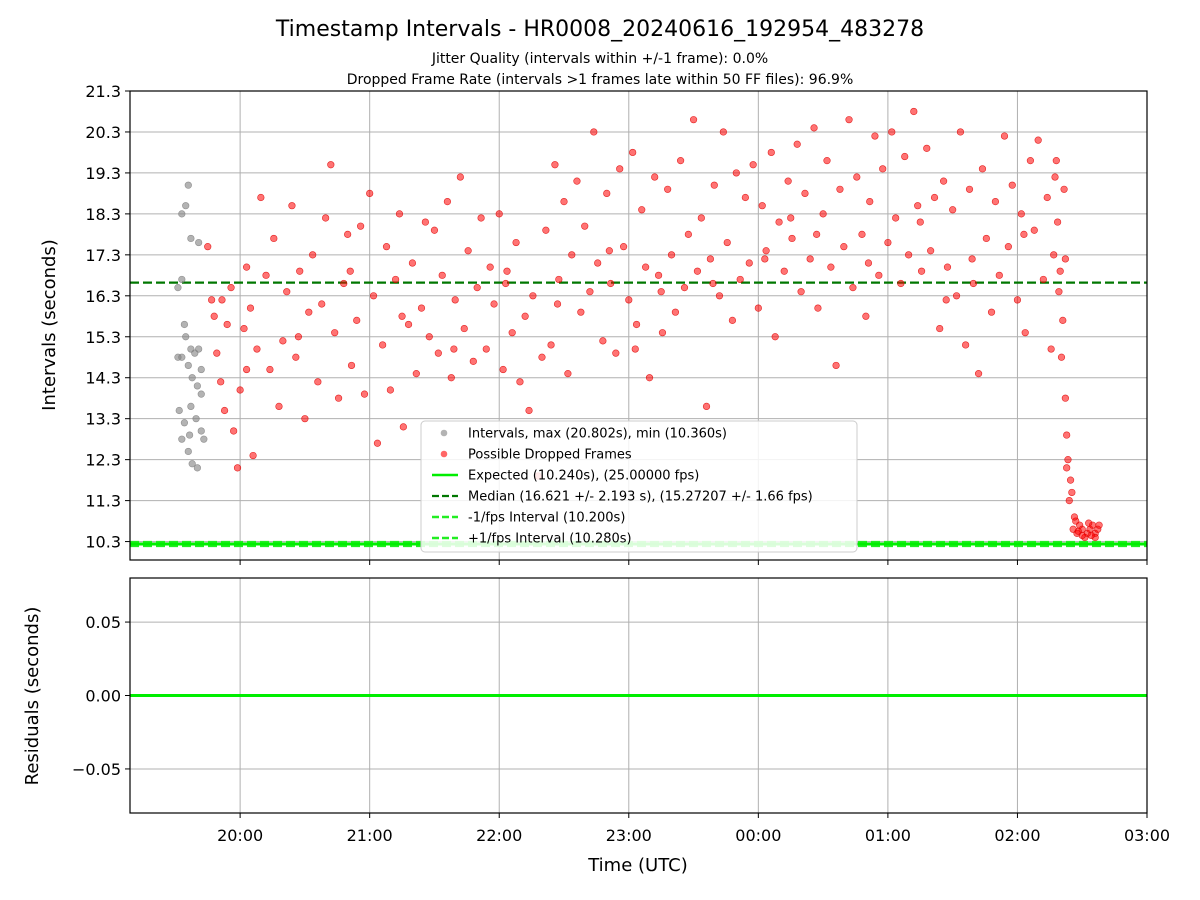 The image size is (1200, 900). I want to click on y-tick-label: 14.3, so click(103, 378).